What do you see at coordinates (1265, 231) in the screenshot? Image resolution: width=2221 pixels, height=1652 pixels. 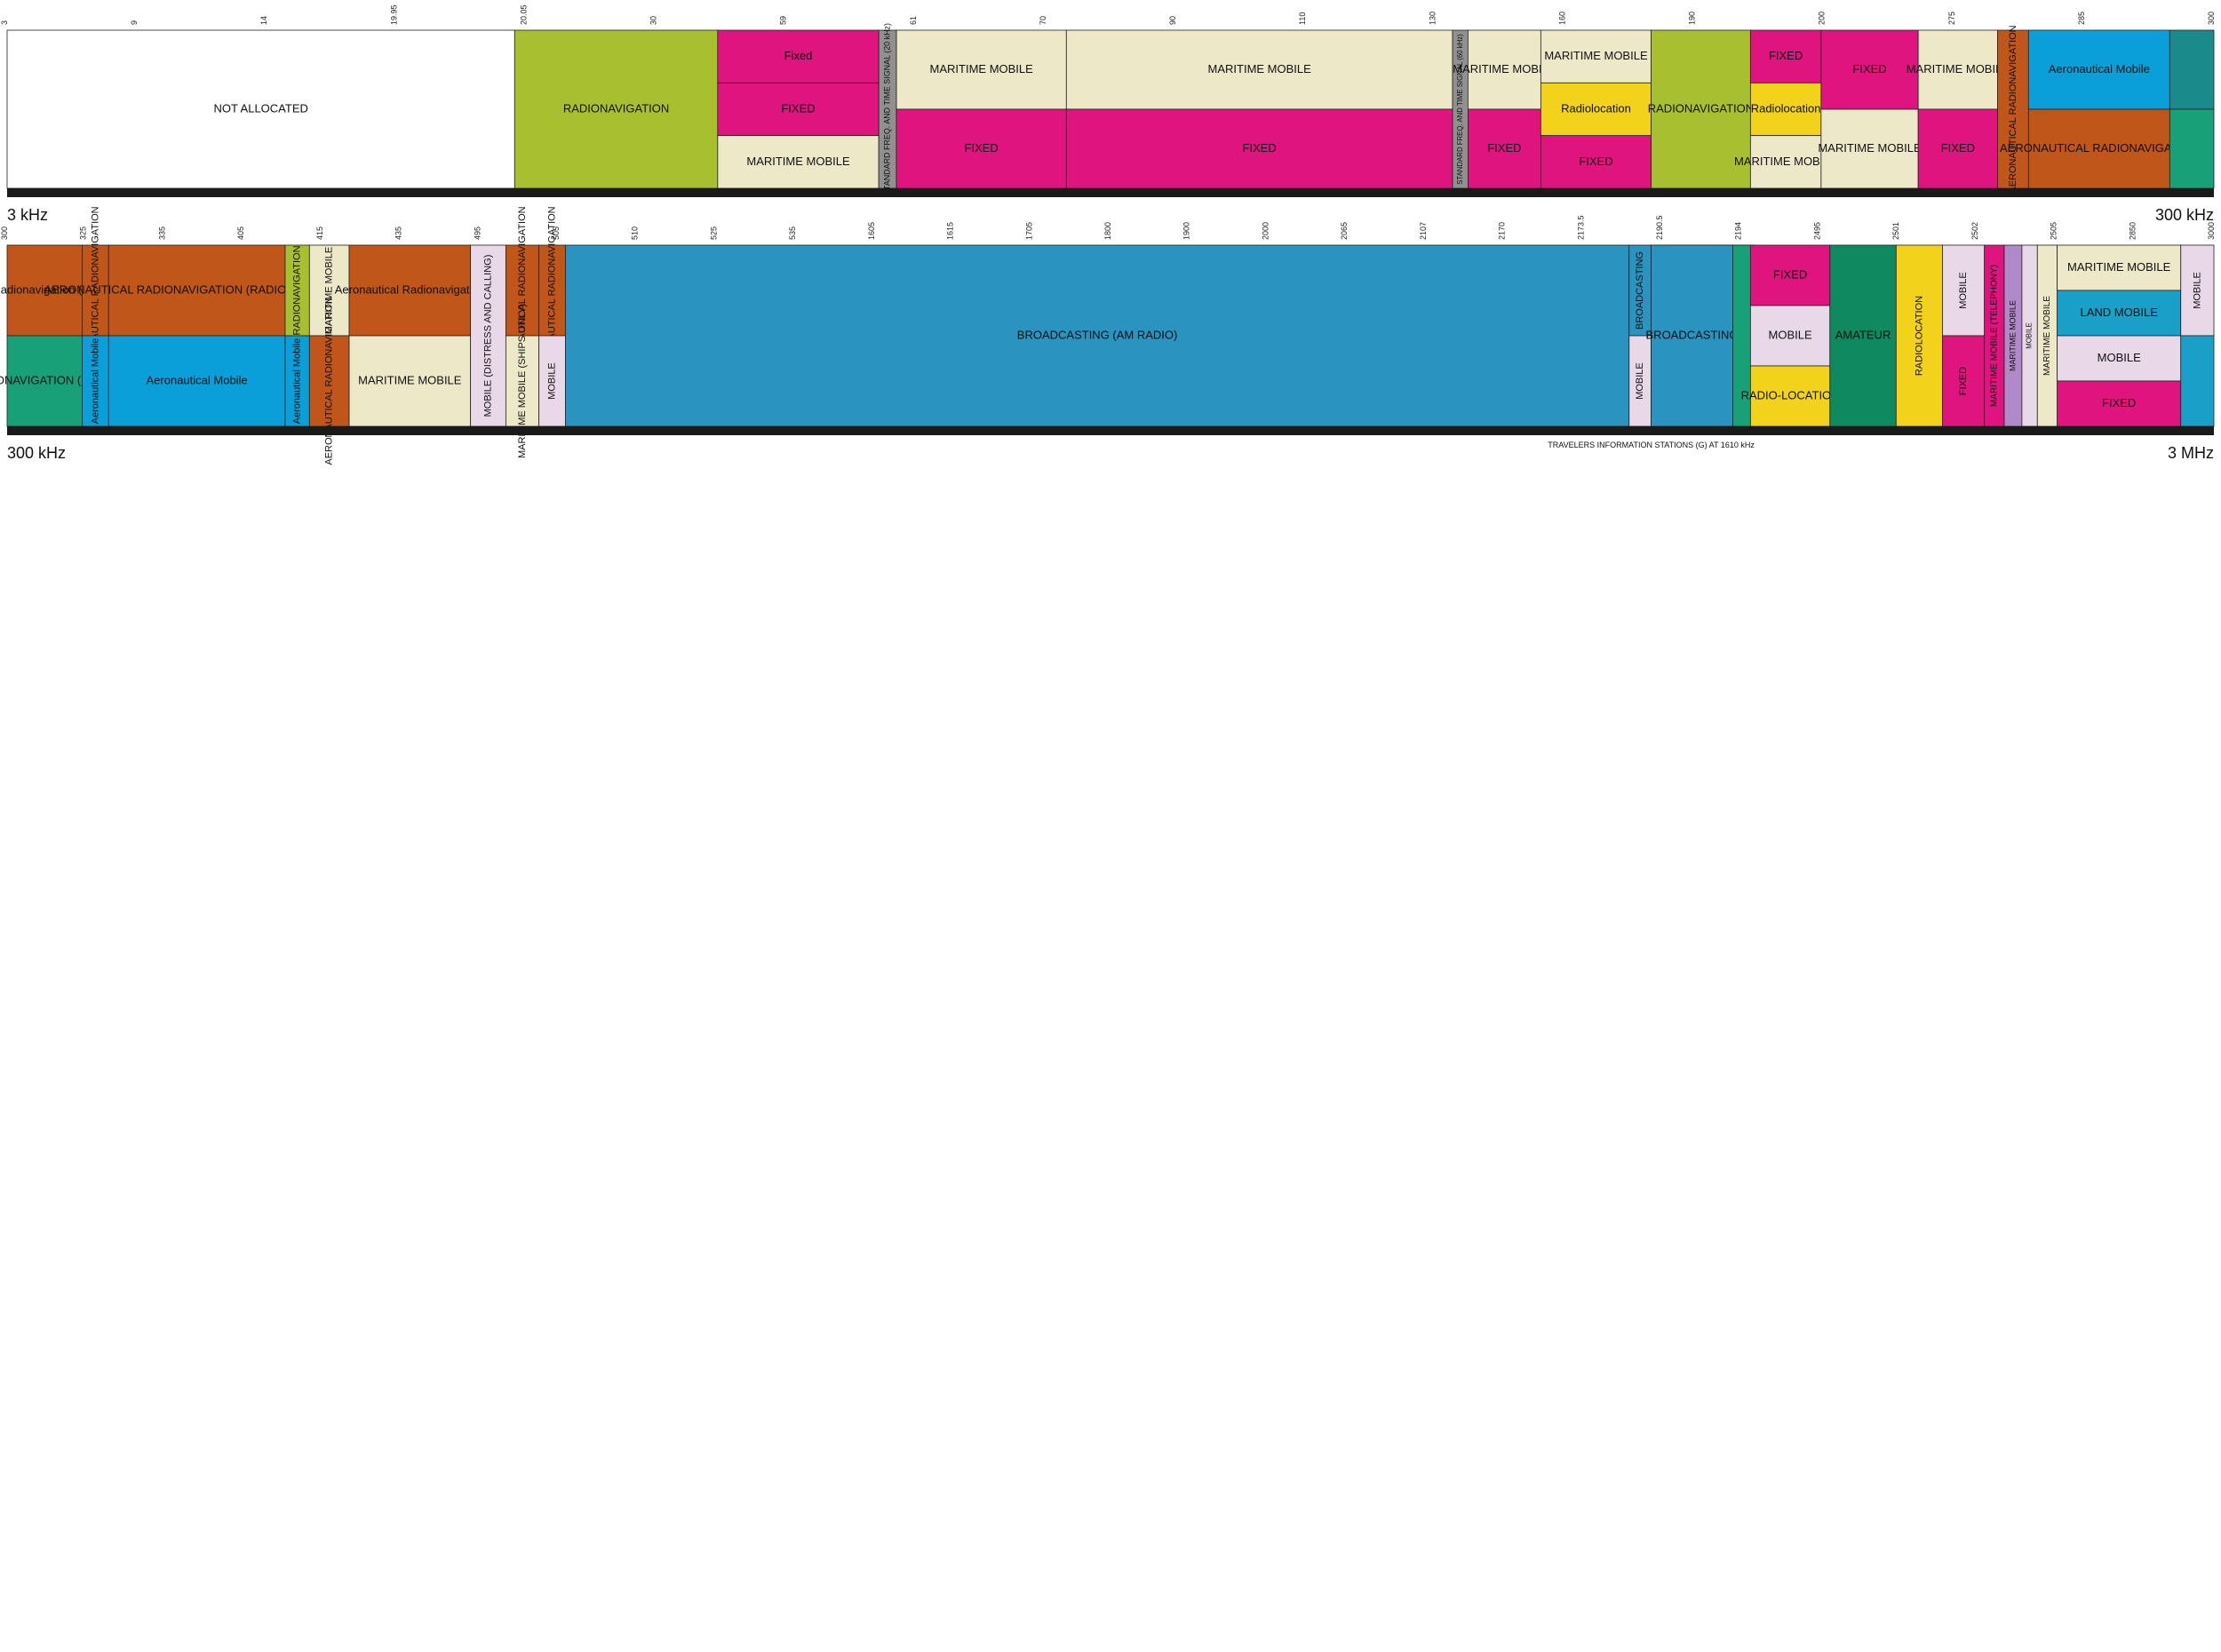 I see `tick-label: 2000` at bounding box center [1265, 231].